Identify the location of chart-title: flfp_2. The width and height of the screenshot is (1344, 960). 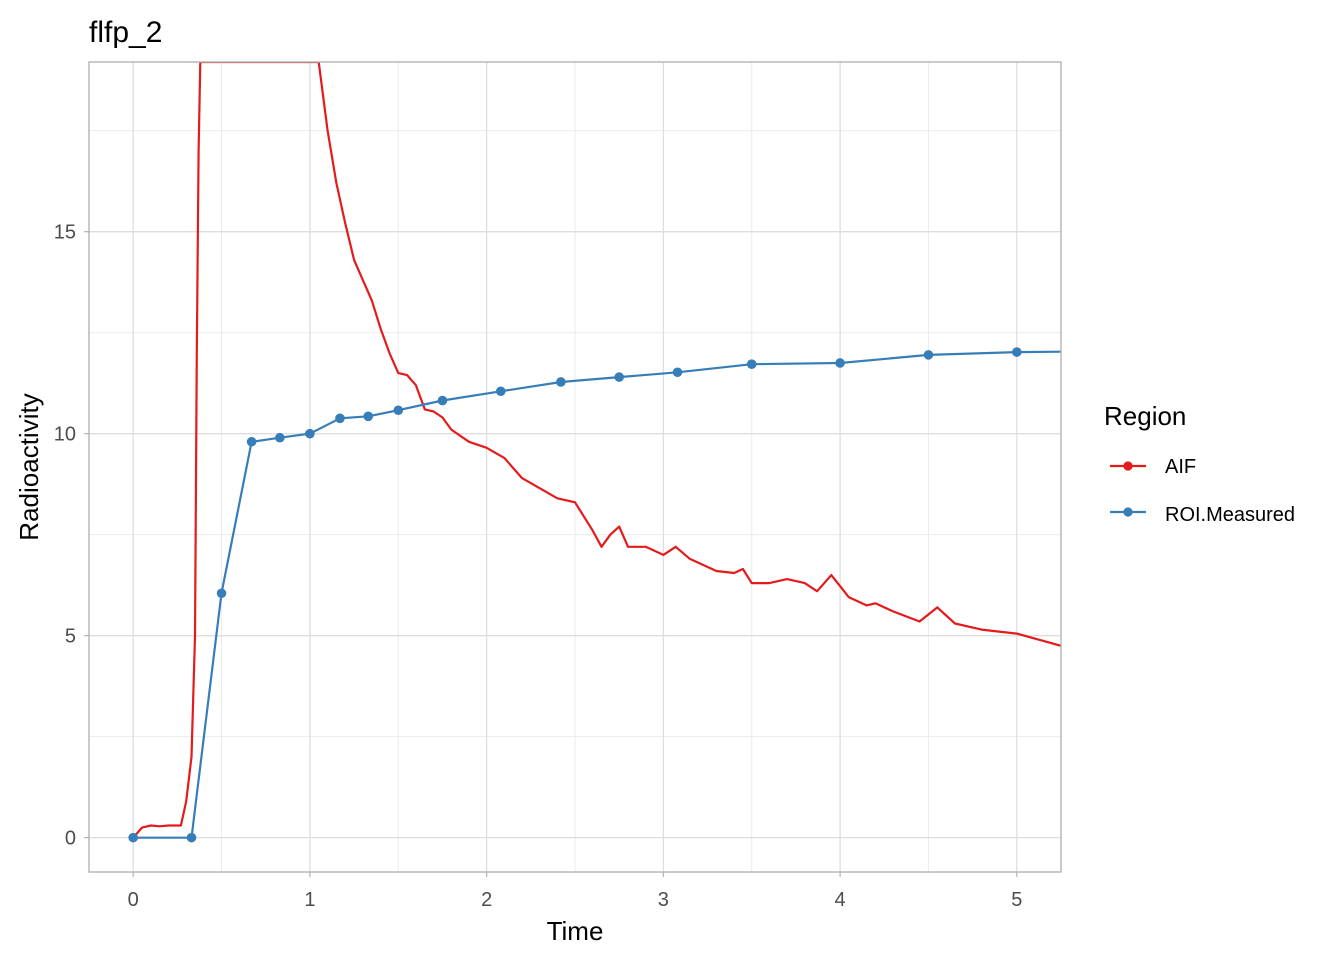
(125, 32).